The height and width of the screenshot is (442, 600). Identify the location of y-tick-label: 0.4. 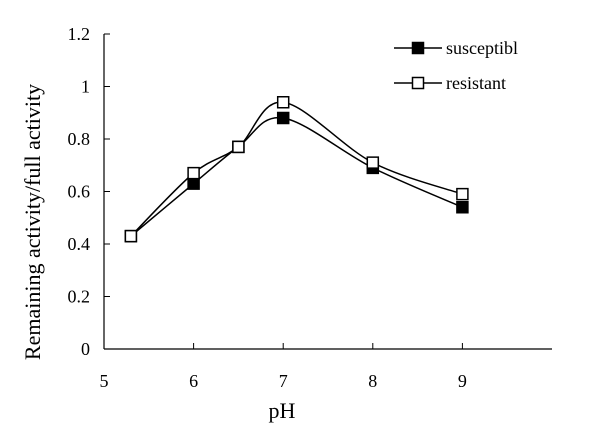
(79, 244).